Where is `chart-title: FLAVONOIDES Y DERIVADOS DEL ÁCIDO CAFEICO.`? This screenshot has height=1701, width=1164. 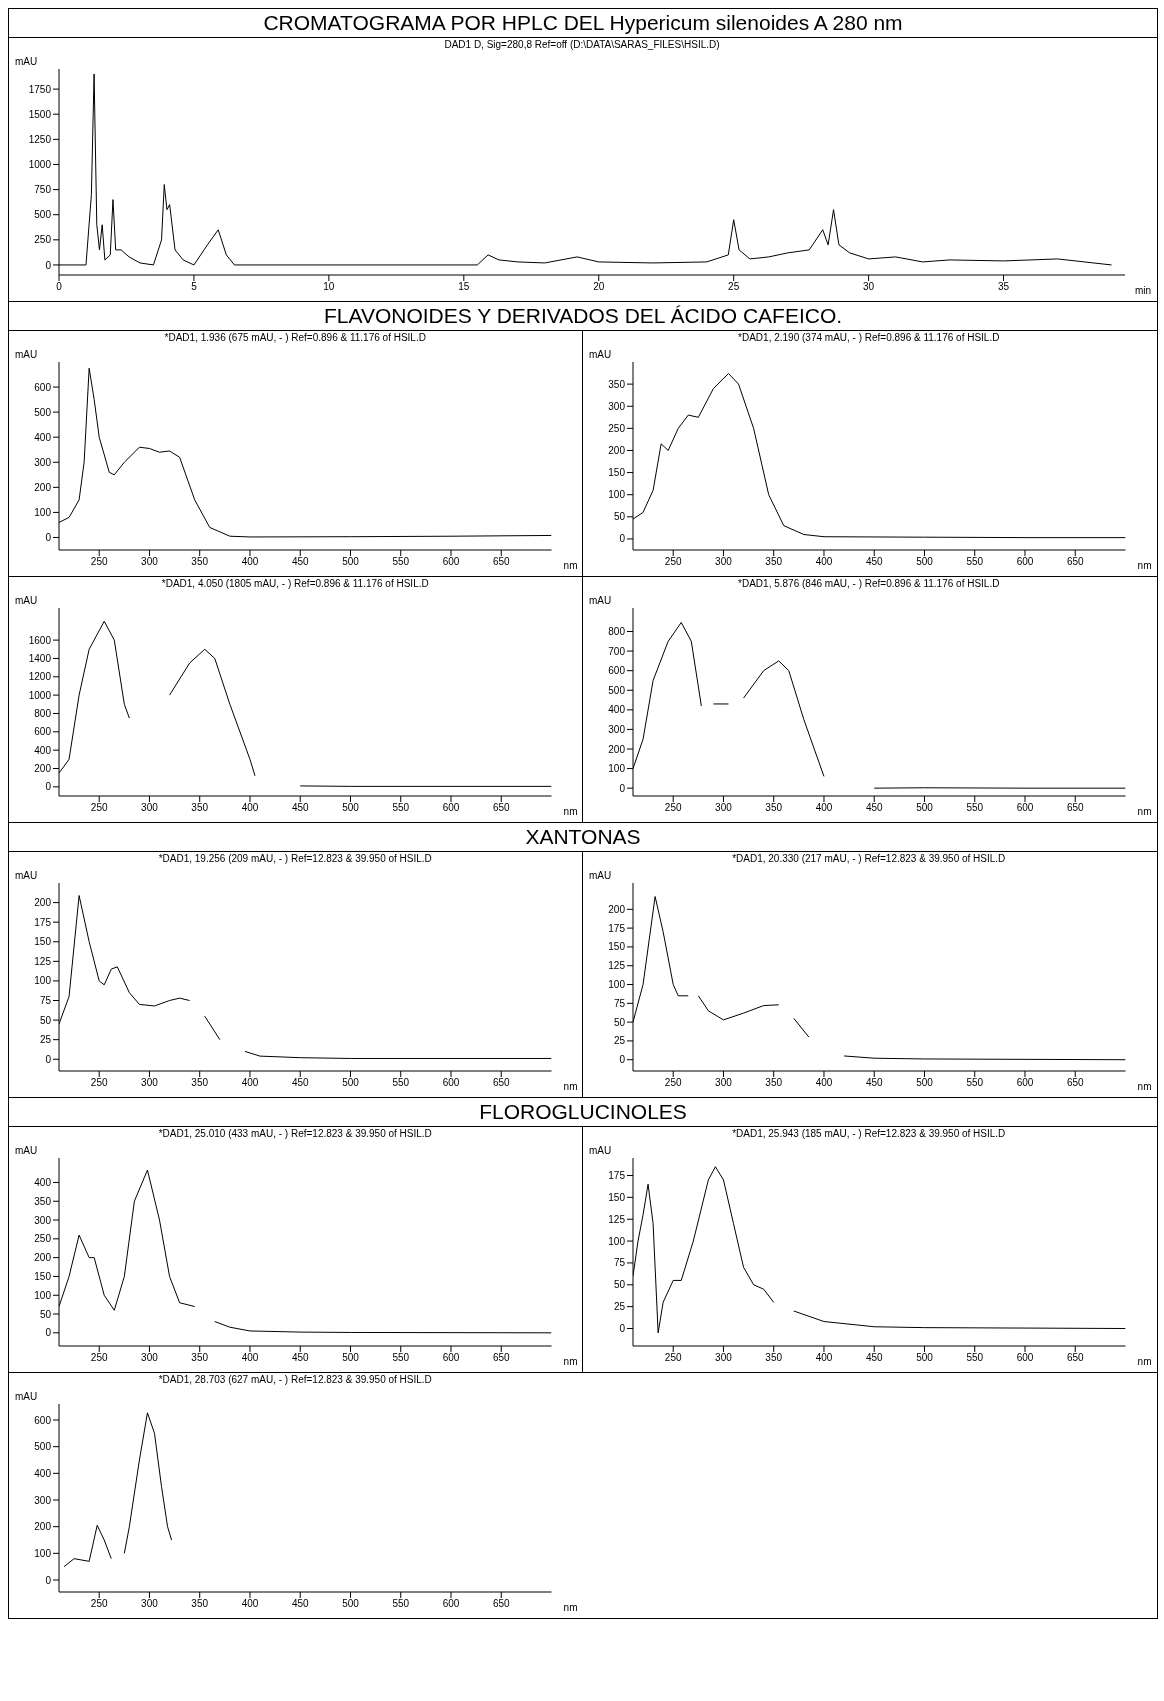
chart-title: FLAVONOIDES Y DERIVADOS DEL ÁCIDO CAFEICO. is located at coordinates (583, 316).